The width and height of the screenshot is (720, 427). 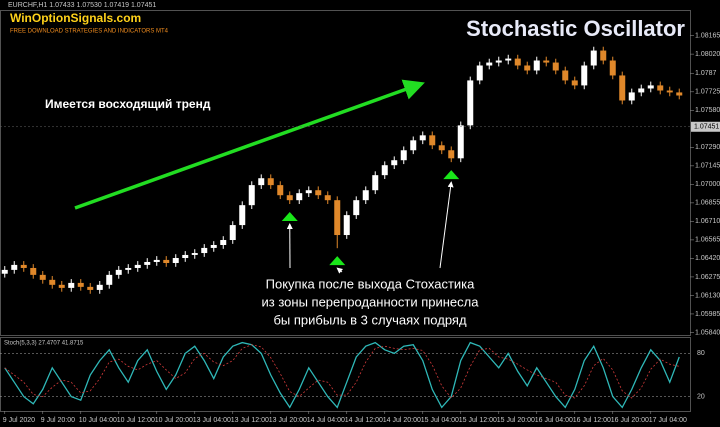 I want to click on x-tick-label: 13 Jul 12:00, so click(x=250, y=420).